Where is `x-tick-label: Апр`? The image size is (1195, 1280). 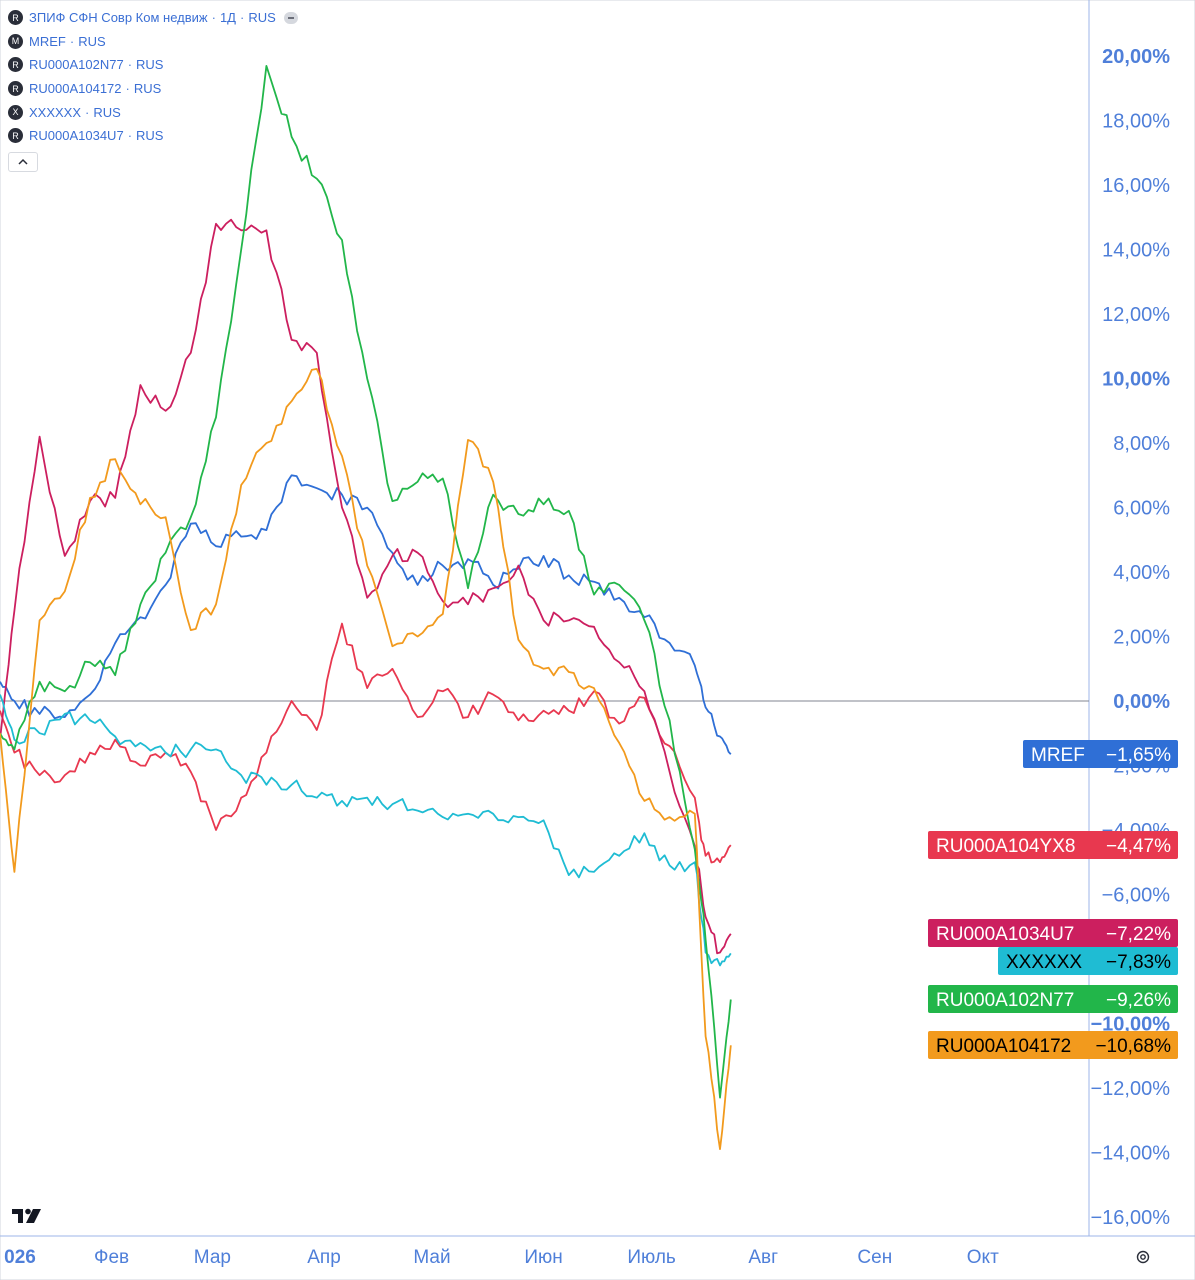
x-tick-label: Апр is located at coordinates (324, 1257).